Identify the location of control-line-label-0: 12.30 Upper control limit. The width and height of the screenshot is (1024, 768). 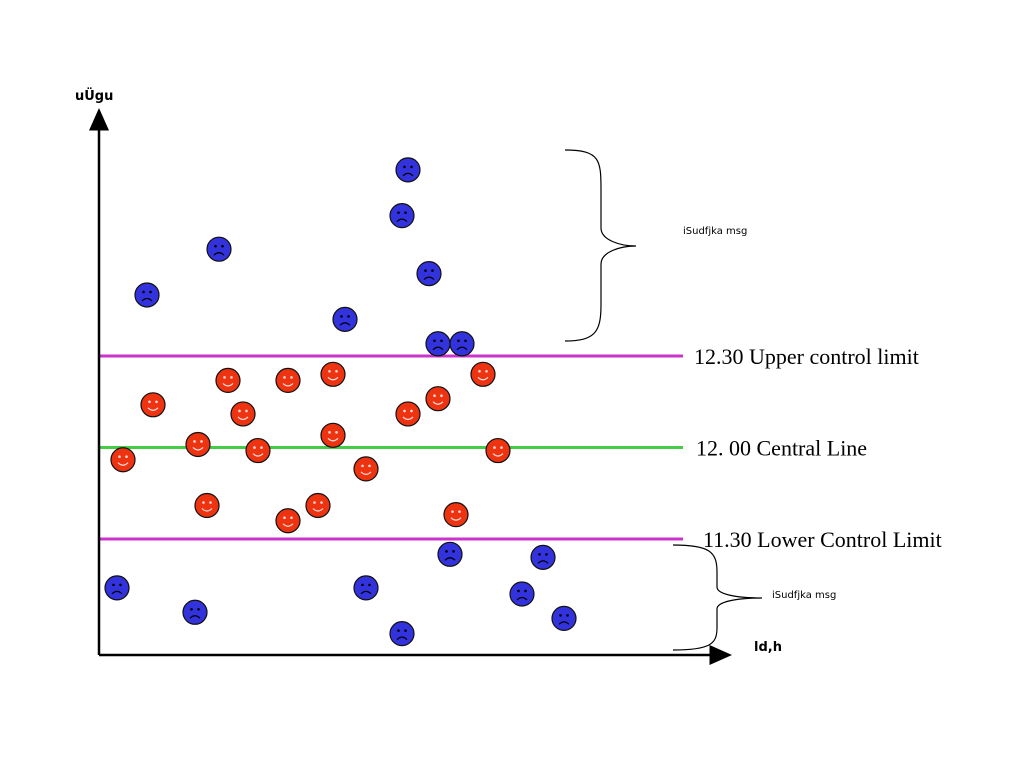
(806, 356).